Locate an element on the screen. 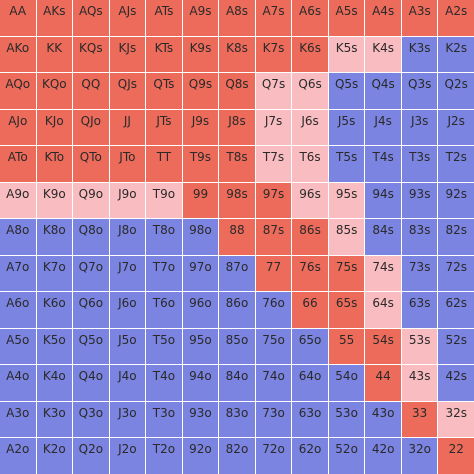  hand-cell-73o: 73o is located at coordinates (273, 419).